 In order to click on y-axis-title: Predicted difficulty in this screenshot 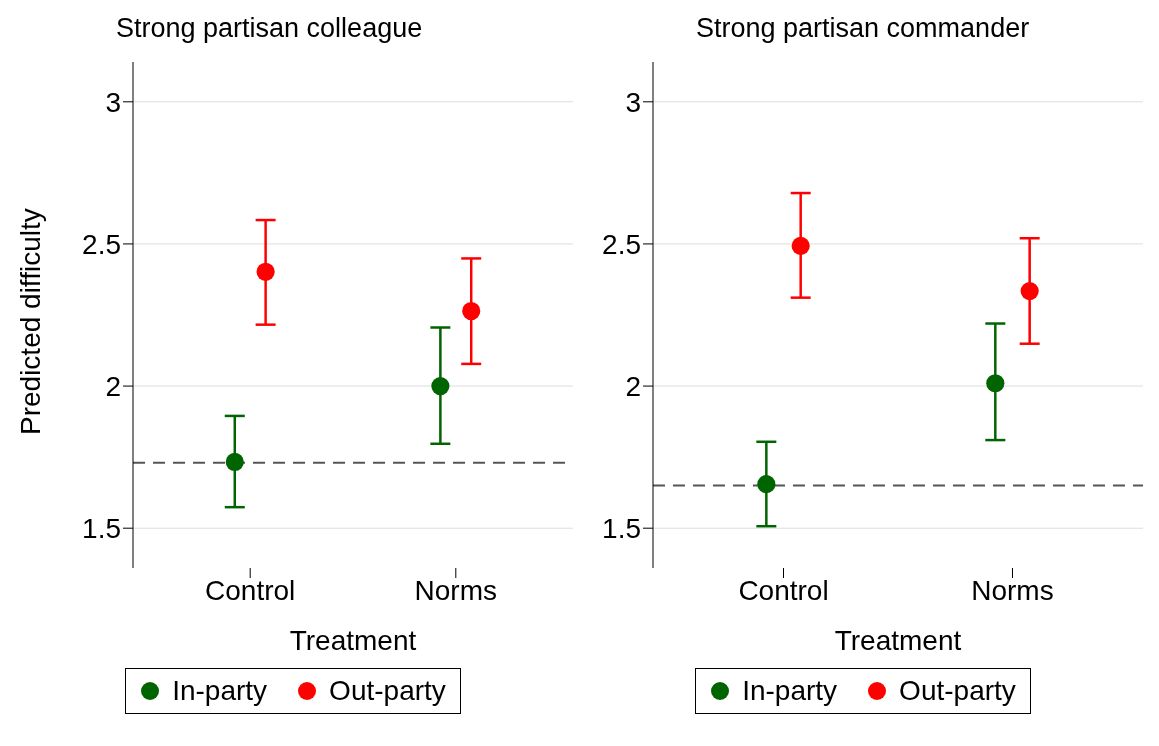, I will do `click(30, 321)`.